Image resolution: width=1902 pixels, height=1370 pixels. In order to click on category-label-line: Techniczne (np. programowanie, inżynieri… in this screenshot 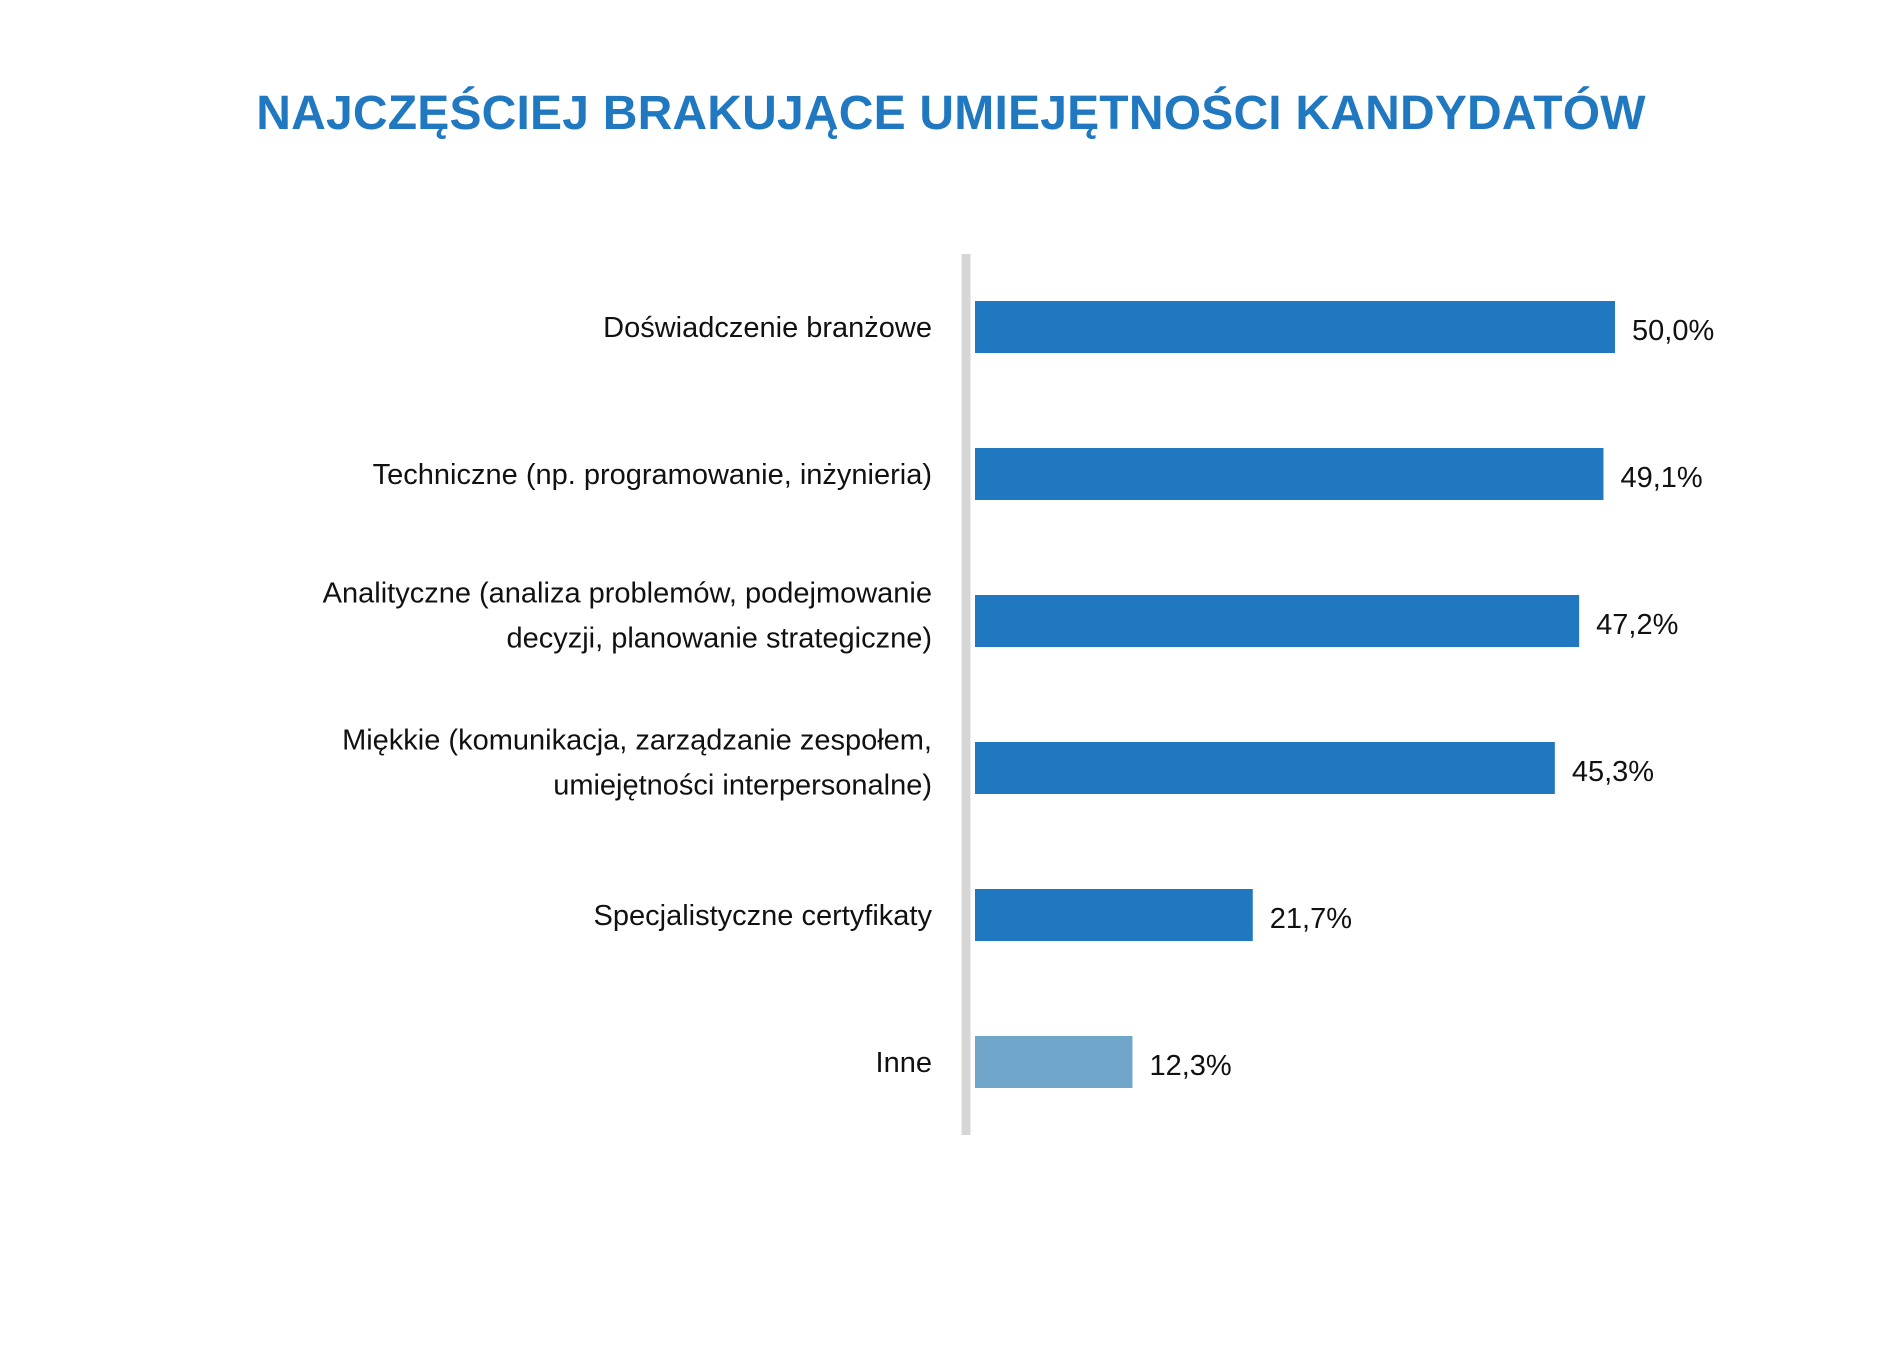, I will do `click(652, 475)`.